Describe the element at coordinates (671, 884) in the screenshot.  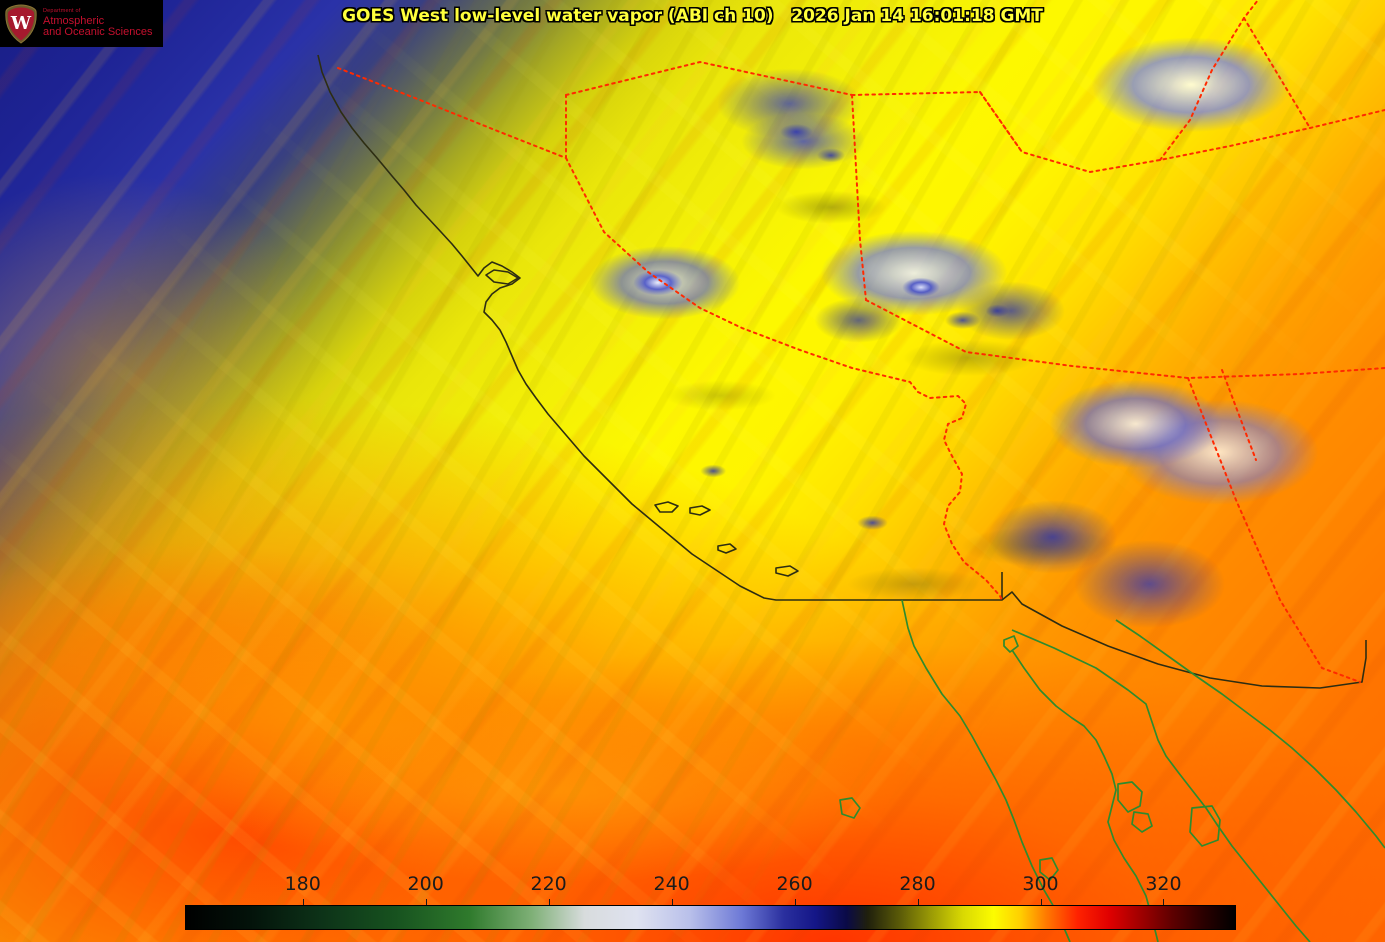
I see `colorbar-tick-label: 240` at that location.